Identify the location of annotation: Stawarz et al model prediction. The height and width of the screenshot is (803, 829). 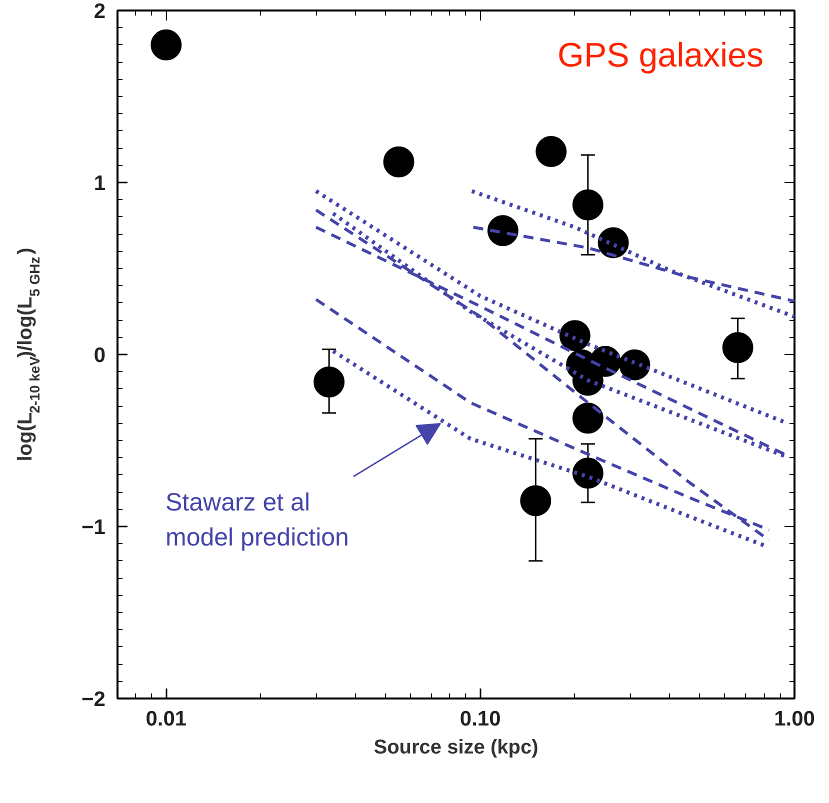
(257, 520).